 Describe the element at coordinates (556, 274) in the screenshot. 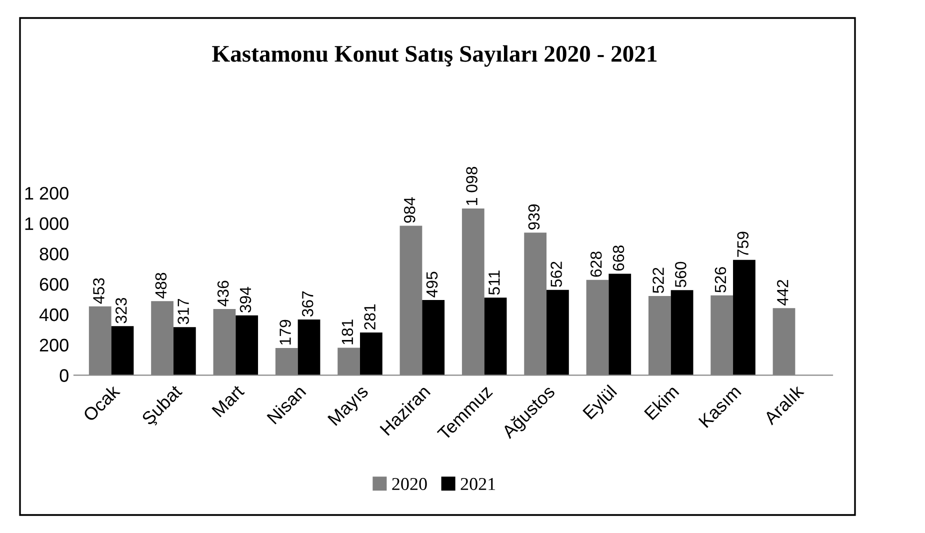

I see `data-label: 562` at that location.